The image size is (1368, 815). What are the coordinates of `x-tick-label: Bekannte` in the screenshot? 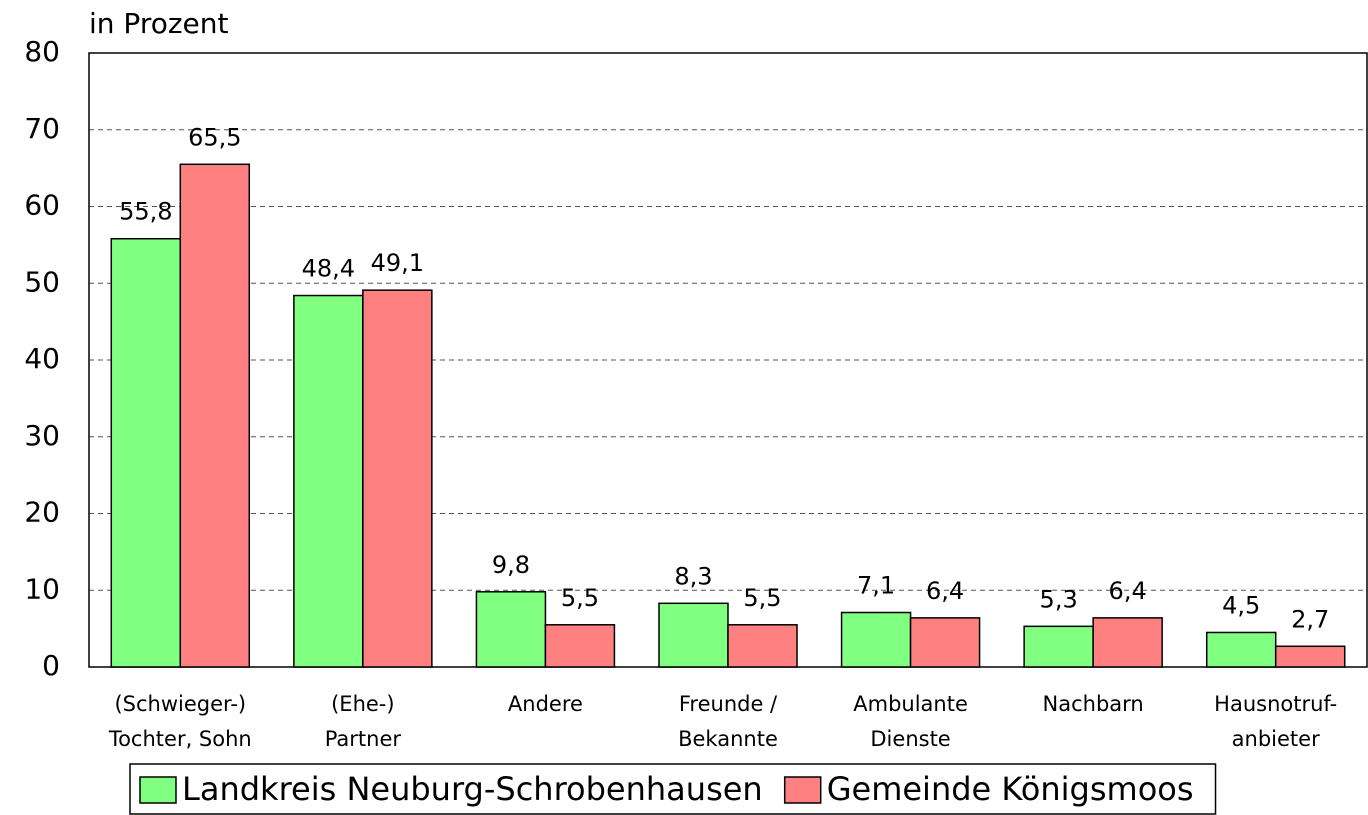 It's located at (728, 739).